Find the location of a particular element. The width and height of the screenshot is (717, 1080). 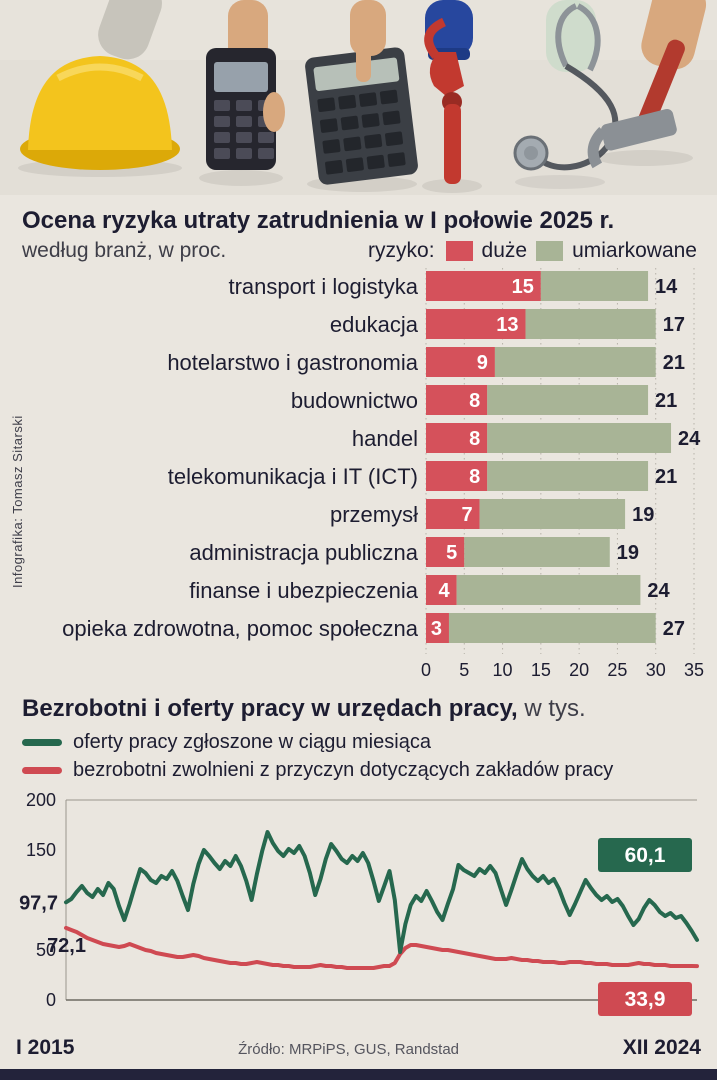

bar-category-label: edukacja is located at coordinates (374, 324).